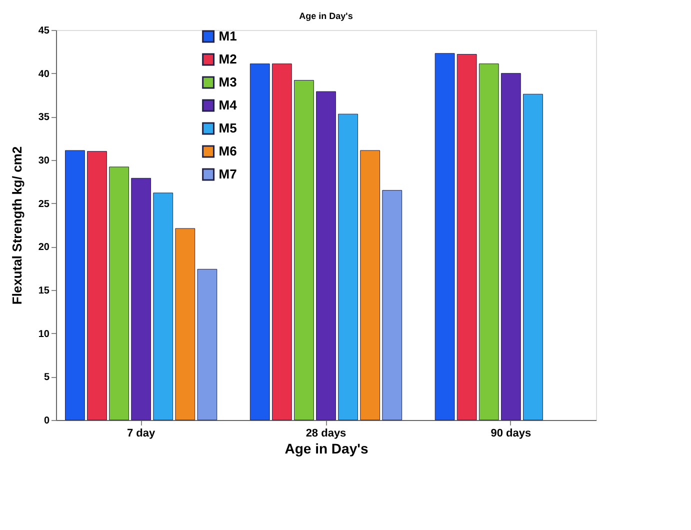 Image resolution: width=691 pixels, height=530 pixels. Describe the element at coordinates (511, 434) in the screenshot. I see `x-tick-label: 90 days` at that location.